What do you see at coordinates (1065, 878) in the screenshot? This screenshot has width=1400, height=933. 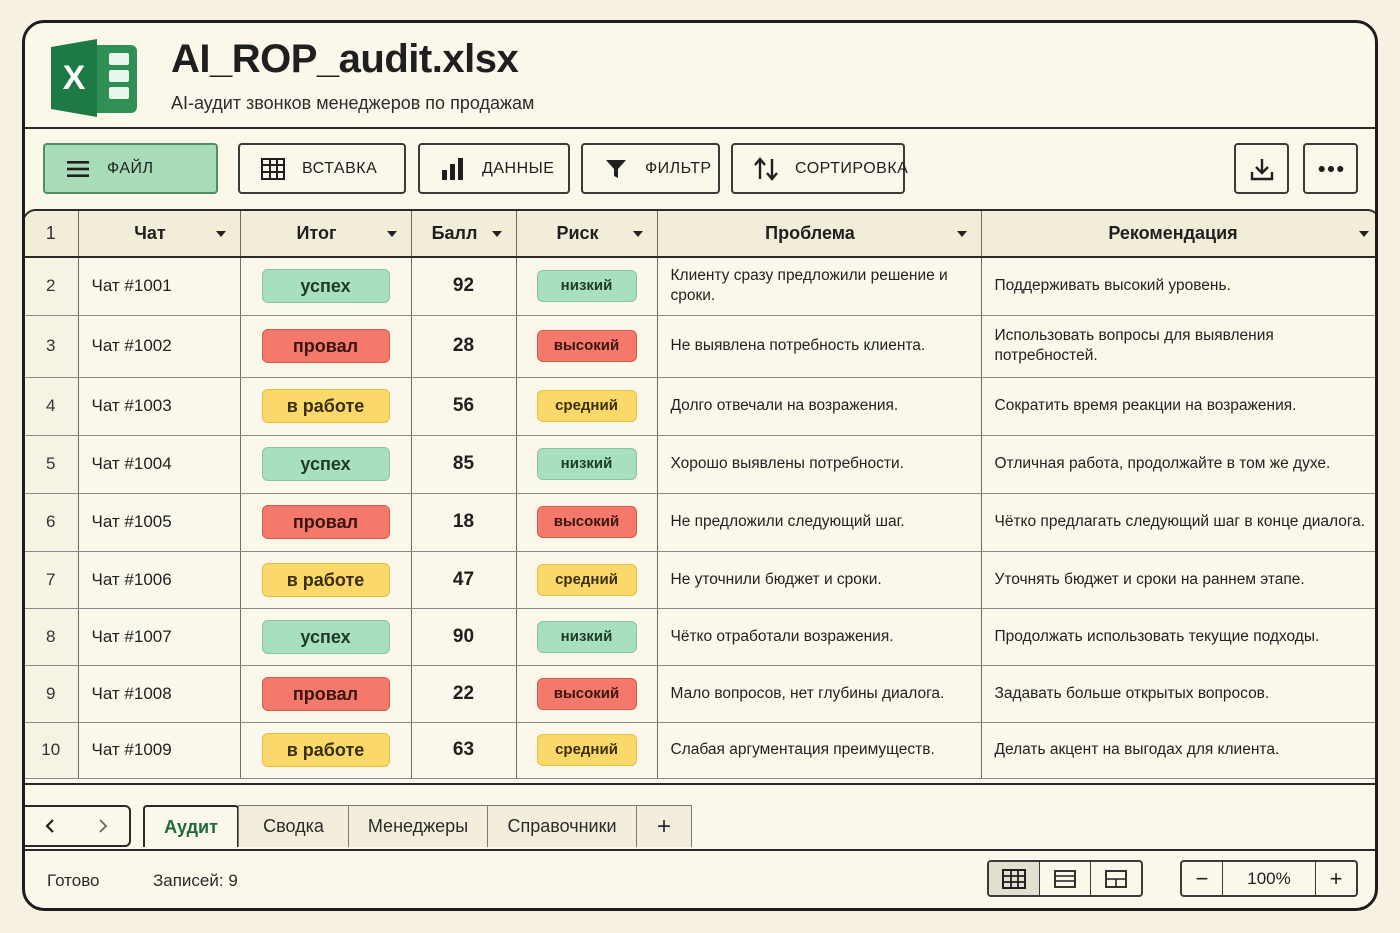 I see `page-layout-view-button` at bounding box center [1065, 878].